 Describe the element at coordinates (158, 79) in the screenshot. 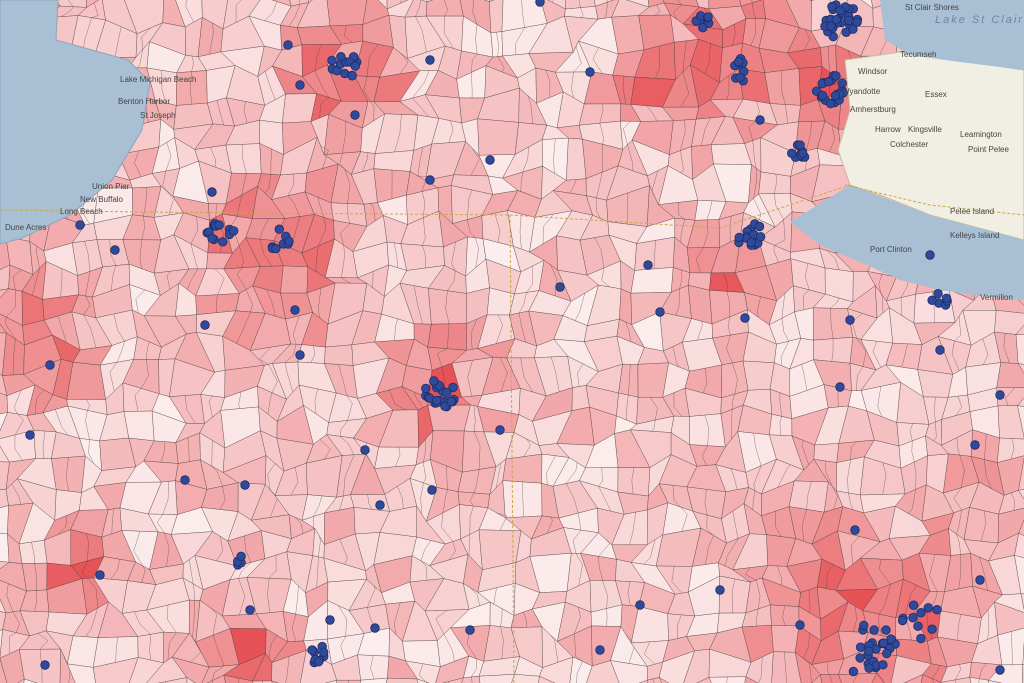

I see `place-label: Lake Michigan Beach` at that location.